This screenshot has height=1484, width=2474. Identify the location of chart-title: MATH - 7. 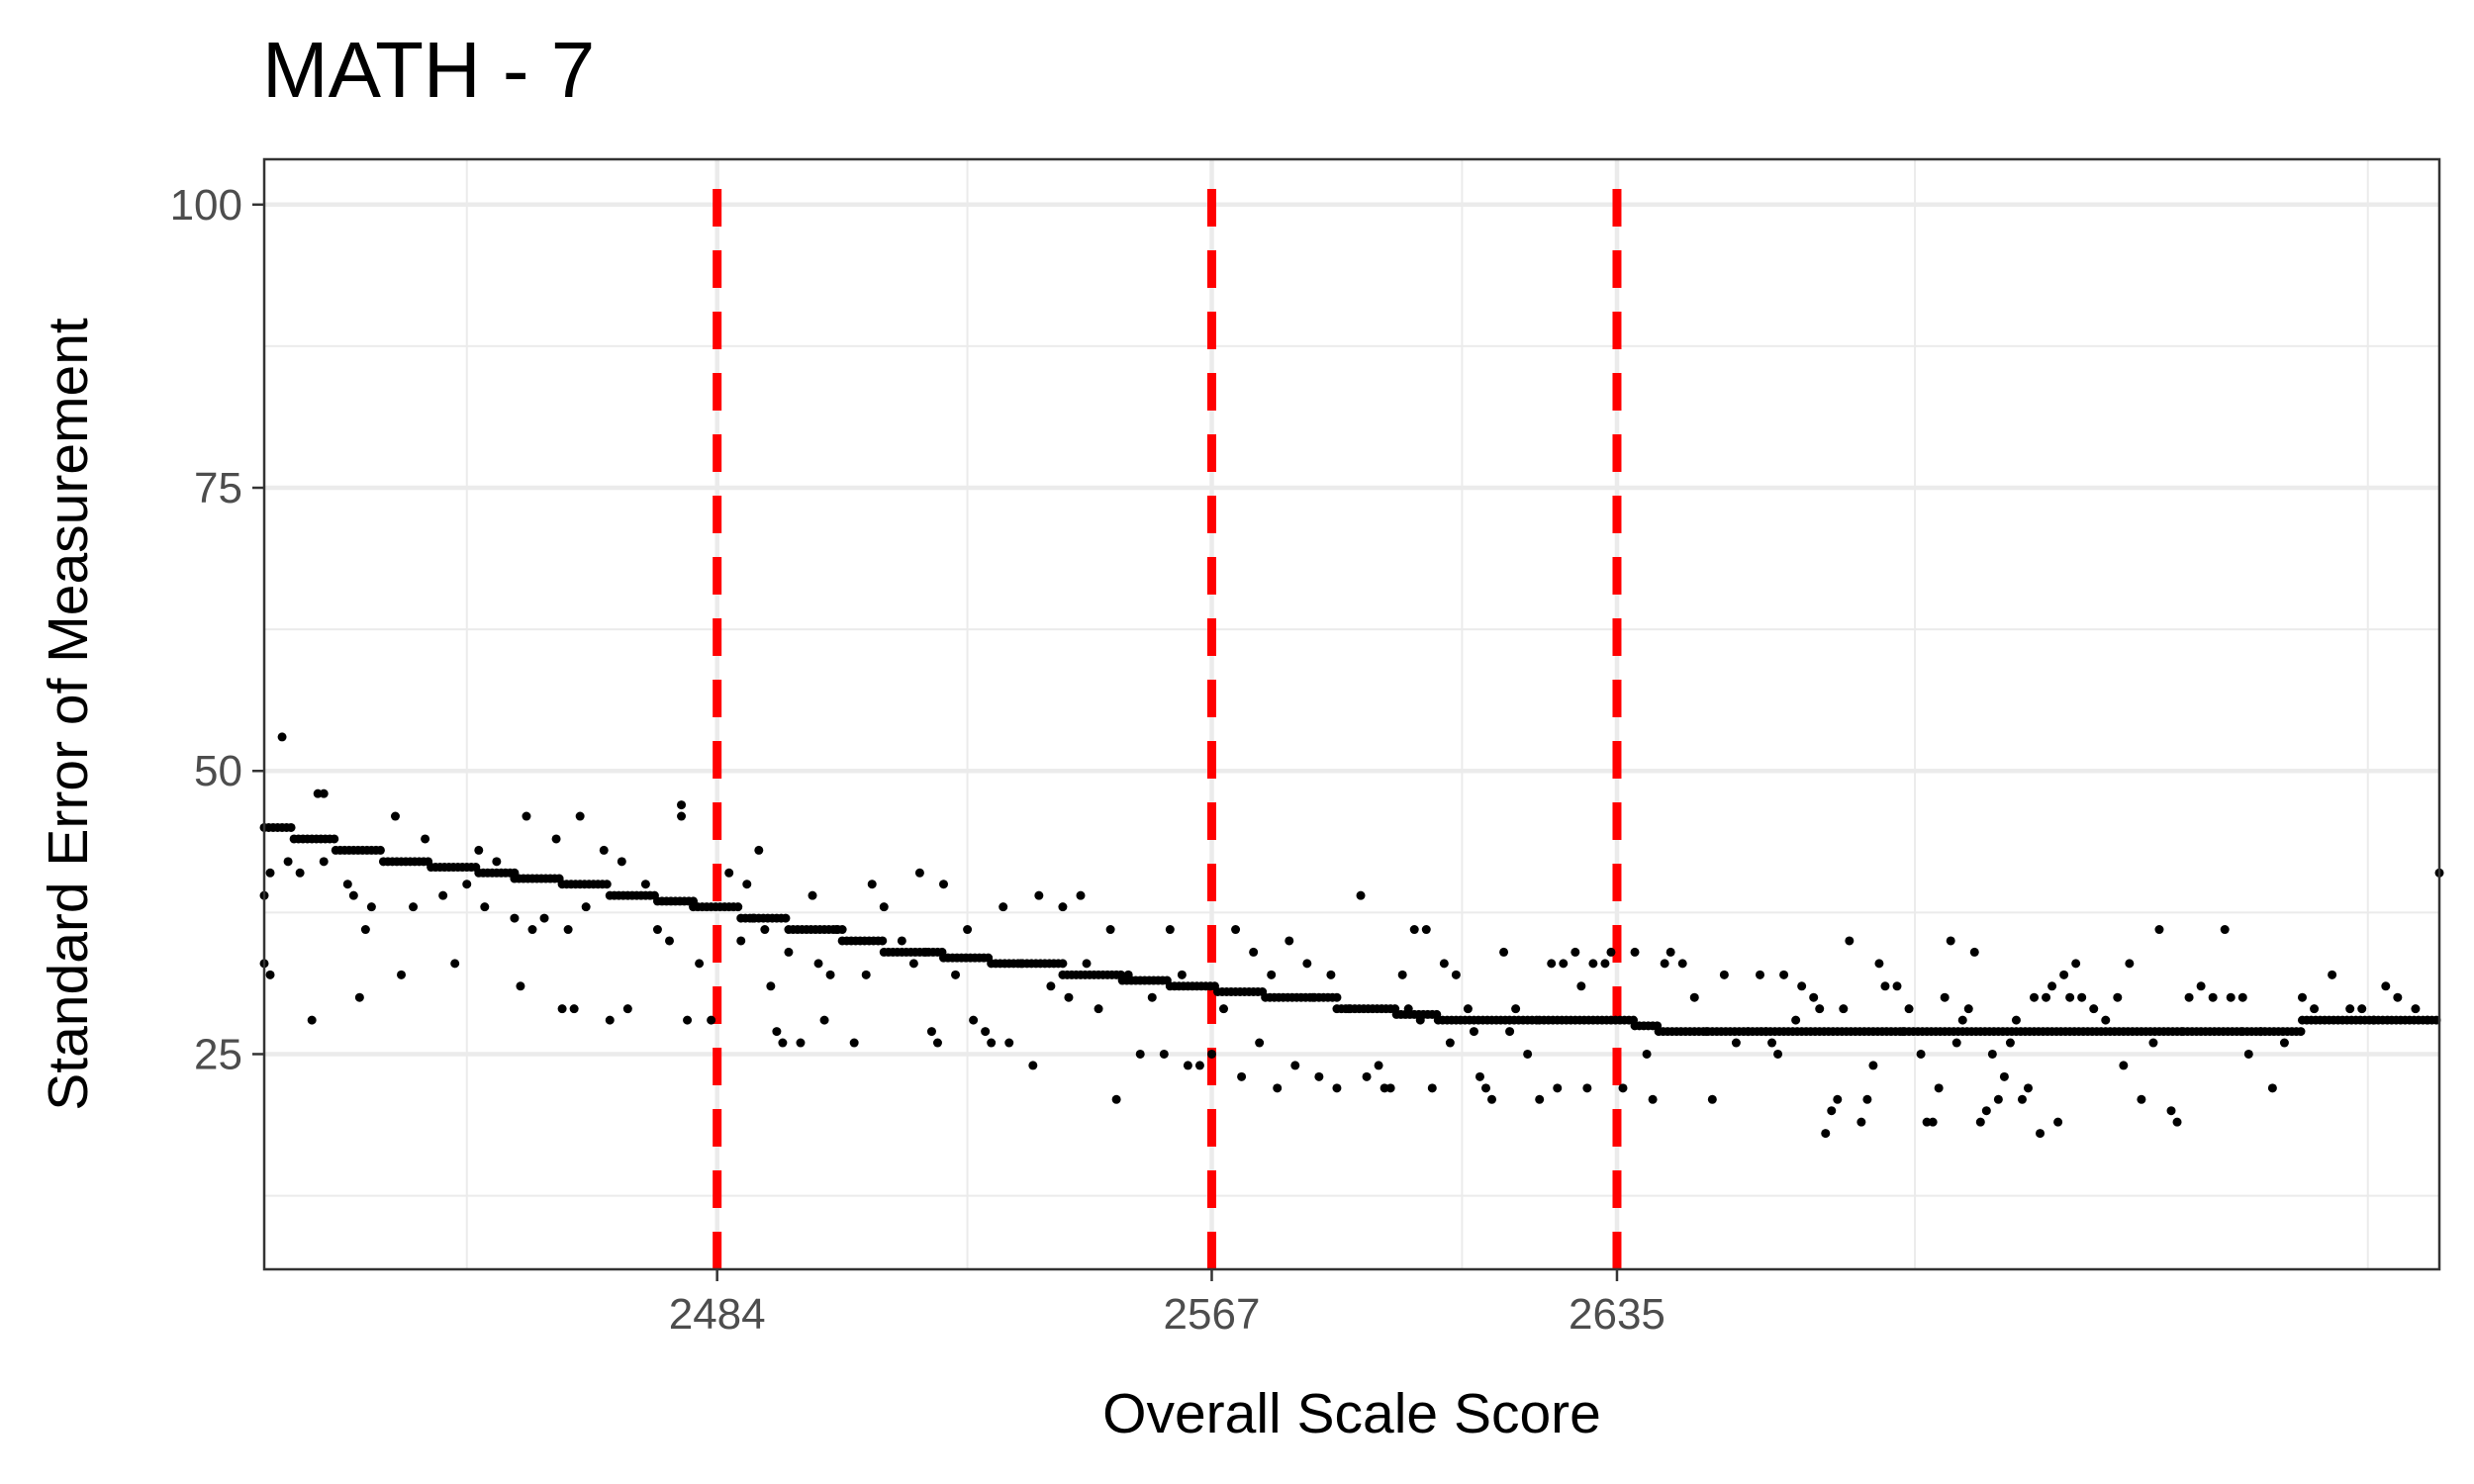
(429, 70).